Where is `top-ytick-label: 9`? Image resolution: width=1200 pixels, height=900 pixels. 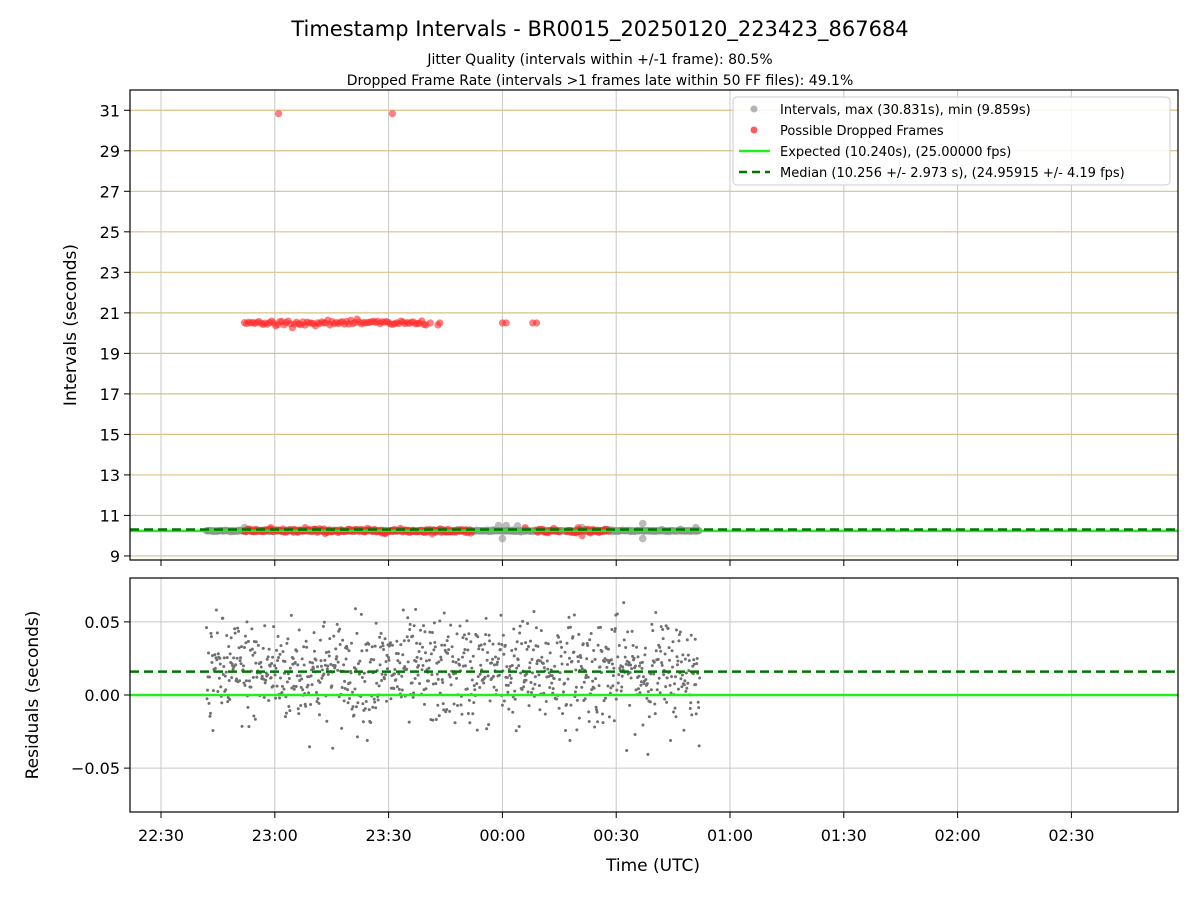
top-ytick-label: 9 is located at coordinates (115, 556).